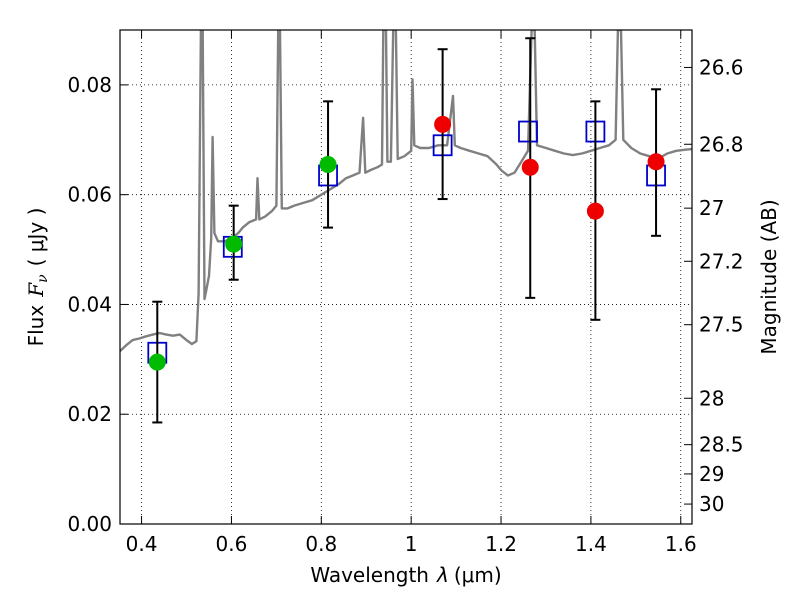 The image size is (800, 605). What do you see at coordinates (89, 304) in the screenshot?
I see `y-tick-label: 0.04` at bounding box center [89, 304].